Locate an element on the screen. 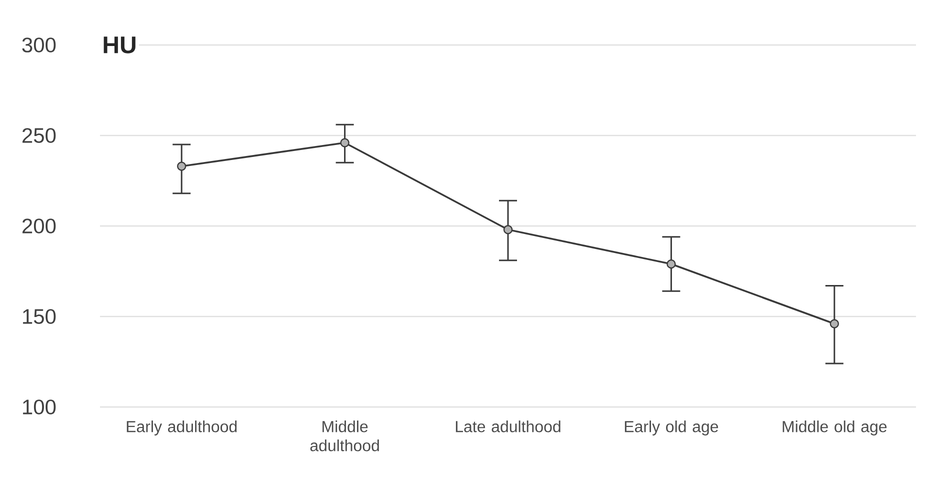 The image size is (934, 488). y-tick-label: 100 is located at coordinates (39, 407).